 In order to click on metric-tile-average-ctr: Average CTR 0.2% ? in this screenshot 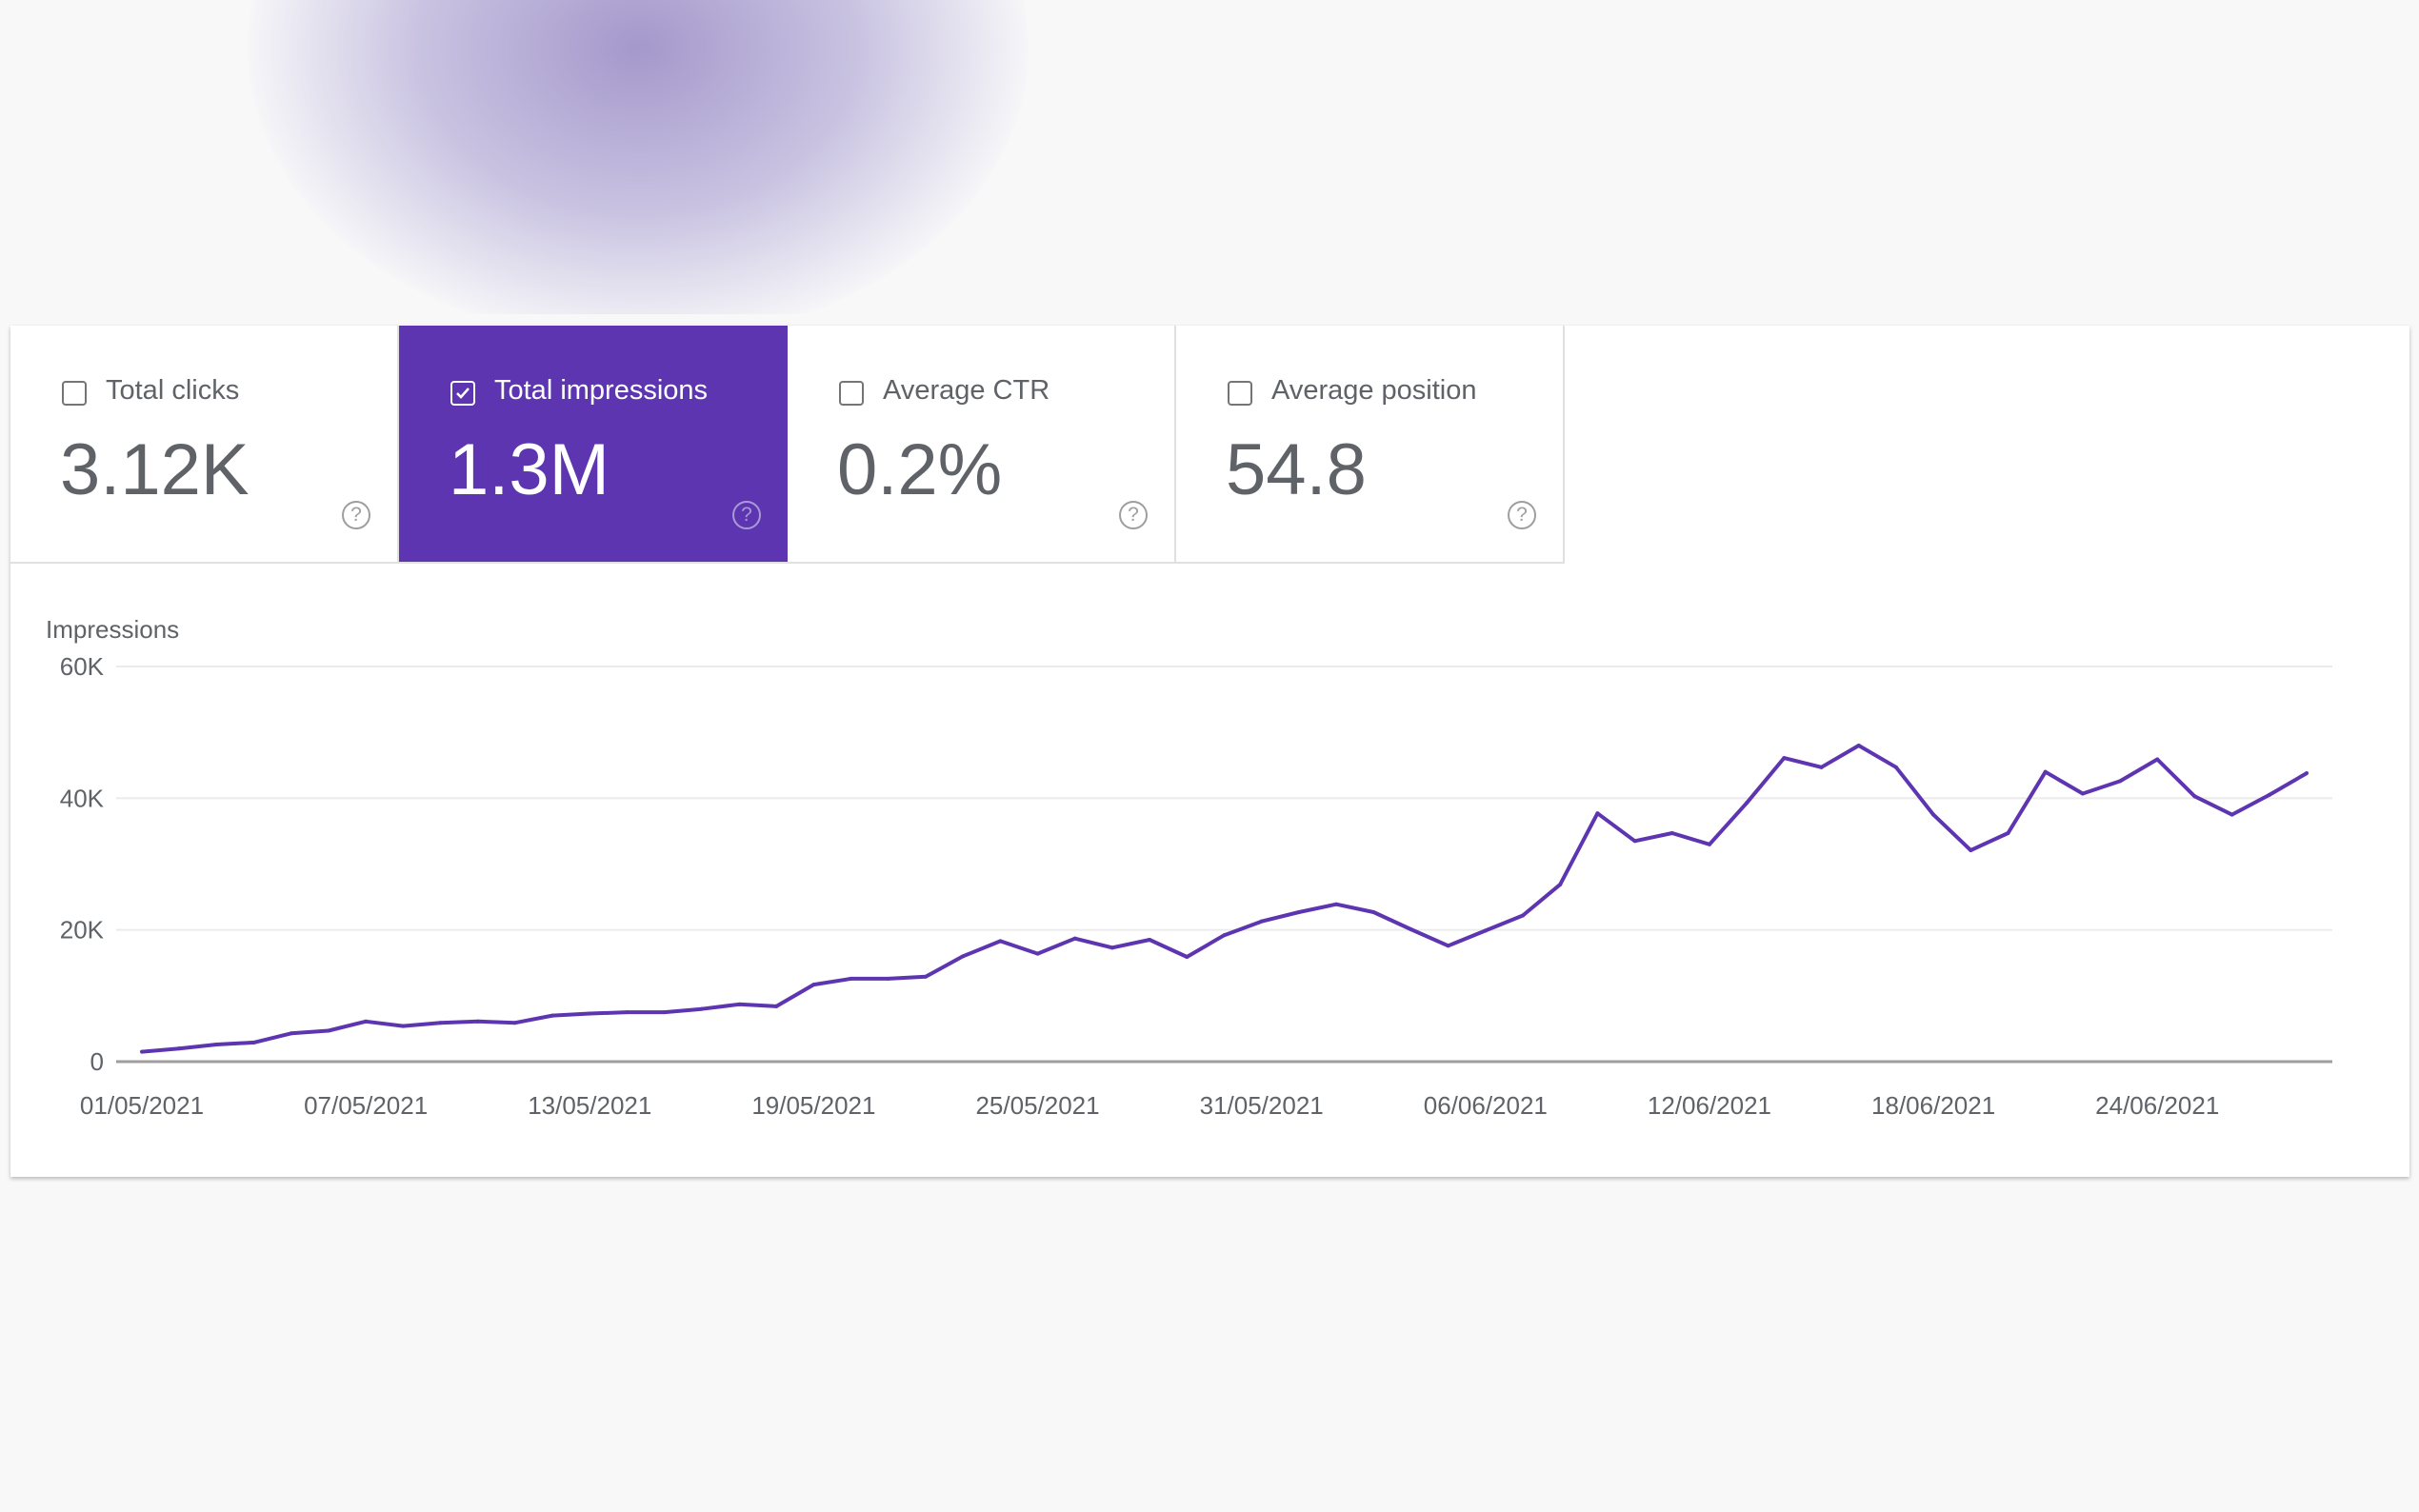, I will do `click(982, 444)`.